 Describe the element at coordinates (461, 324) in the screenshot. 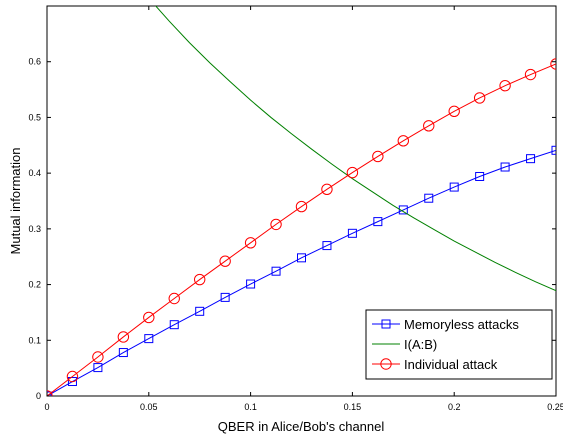

I see `legend-label-memoryless-attacks: Memoryless attacks` at that location.